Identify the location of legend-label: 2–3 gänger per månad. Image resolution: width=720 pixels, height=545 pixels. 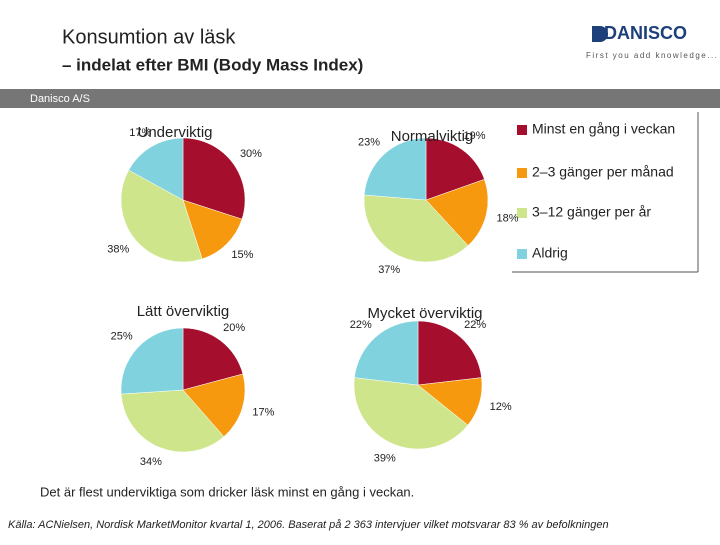
(603, 172).